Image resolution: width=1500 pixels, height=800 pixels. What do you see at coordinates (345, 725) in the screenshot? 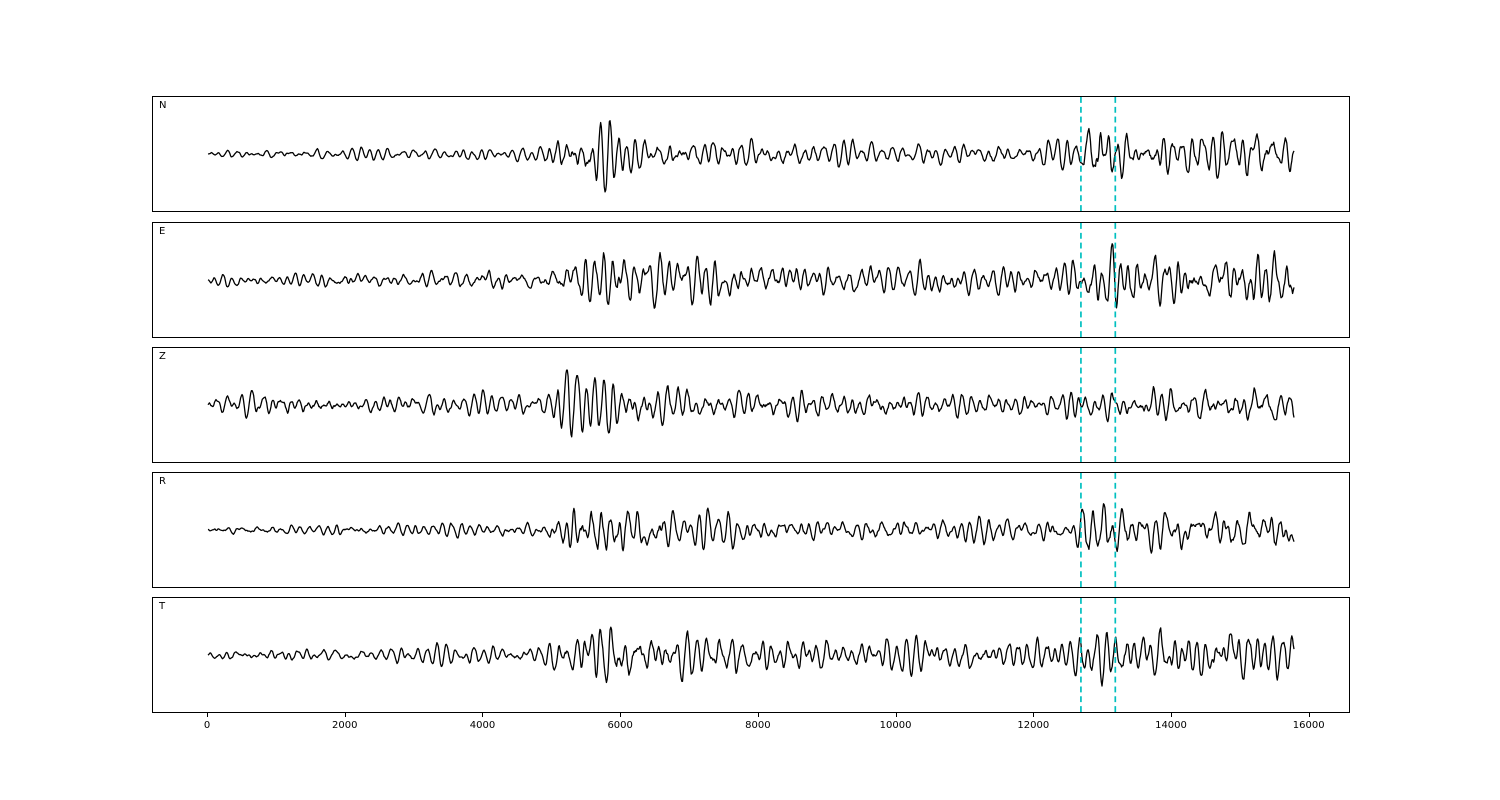
I see `x-tick-label: 2000` at bounding box center [345, 725].